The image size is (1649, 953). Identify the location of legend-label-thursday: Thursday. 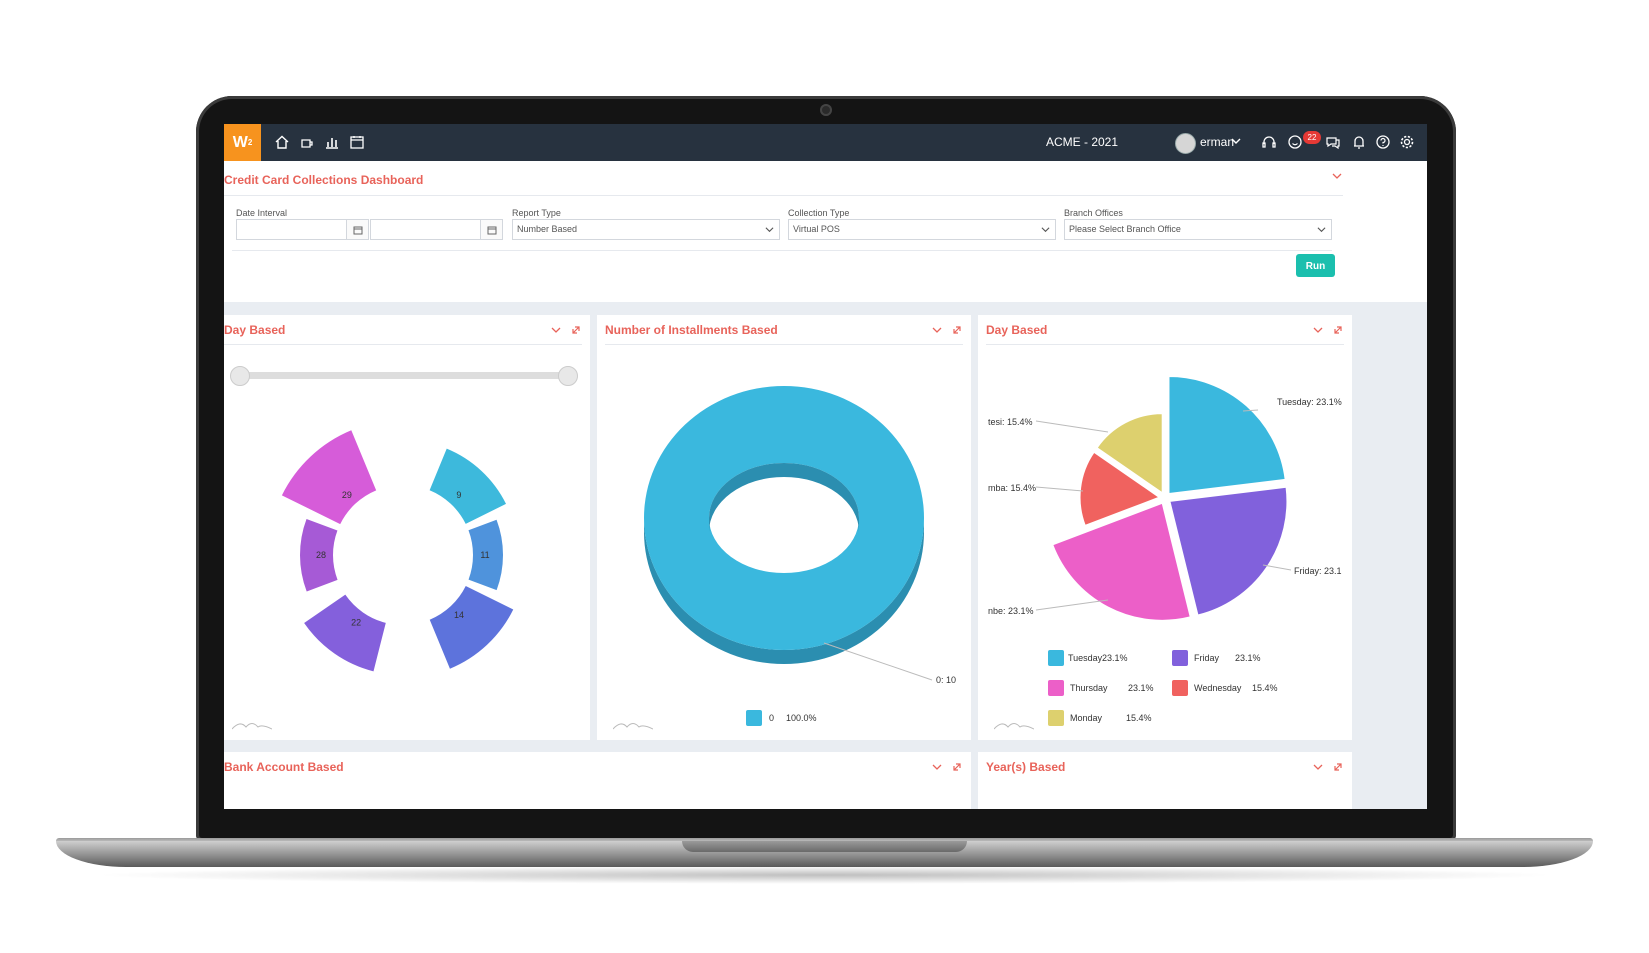
(1089, 688).